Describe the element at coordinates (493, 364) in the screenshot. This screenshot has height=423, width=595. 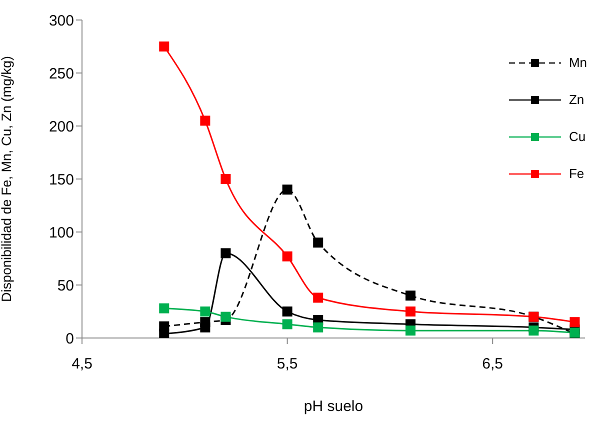
I see `x-tick-label: 6,5` at that location.